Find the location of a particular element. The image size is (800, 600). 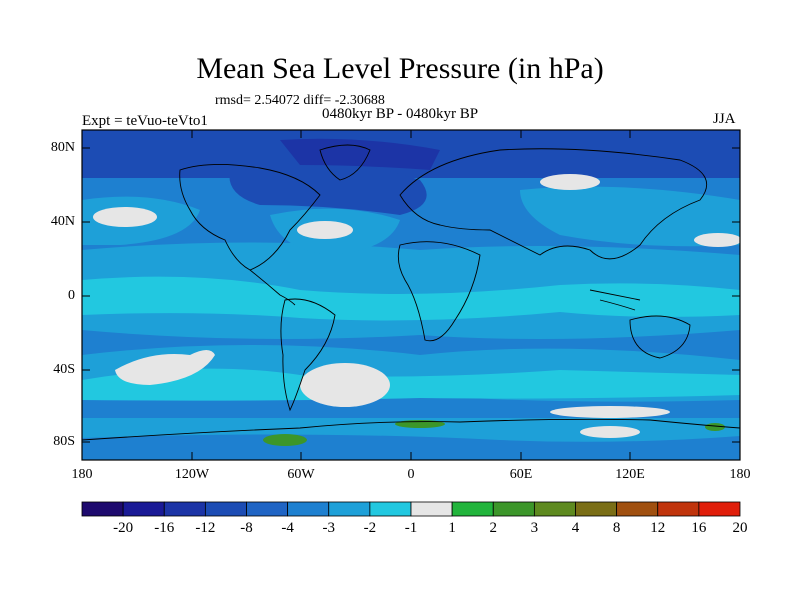

lat-label-40n: 40N is located at coordinates (62, 221).